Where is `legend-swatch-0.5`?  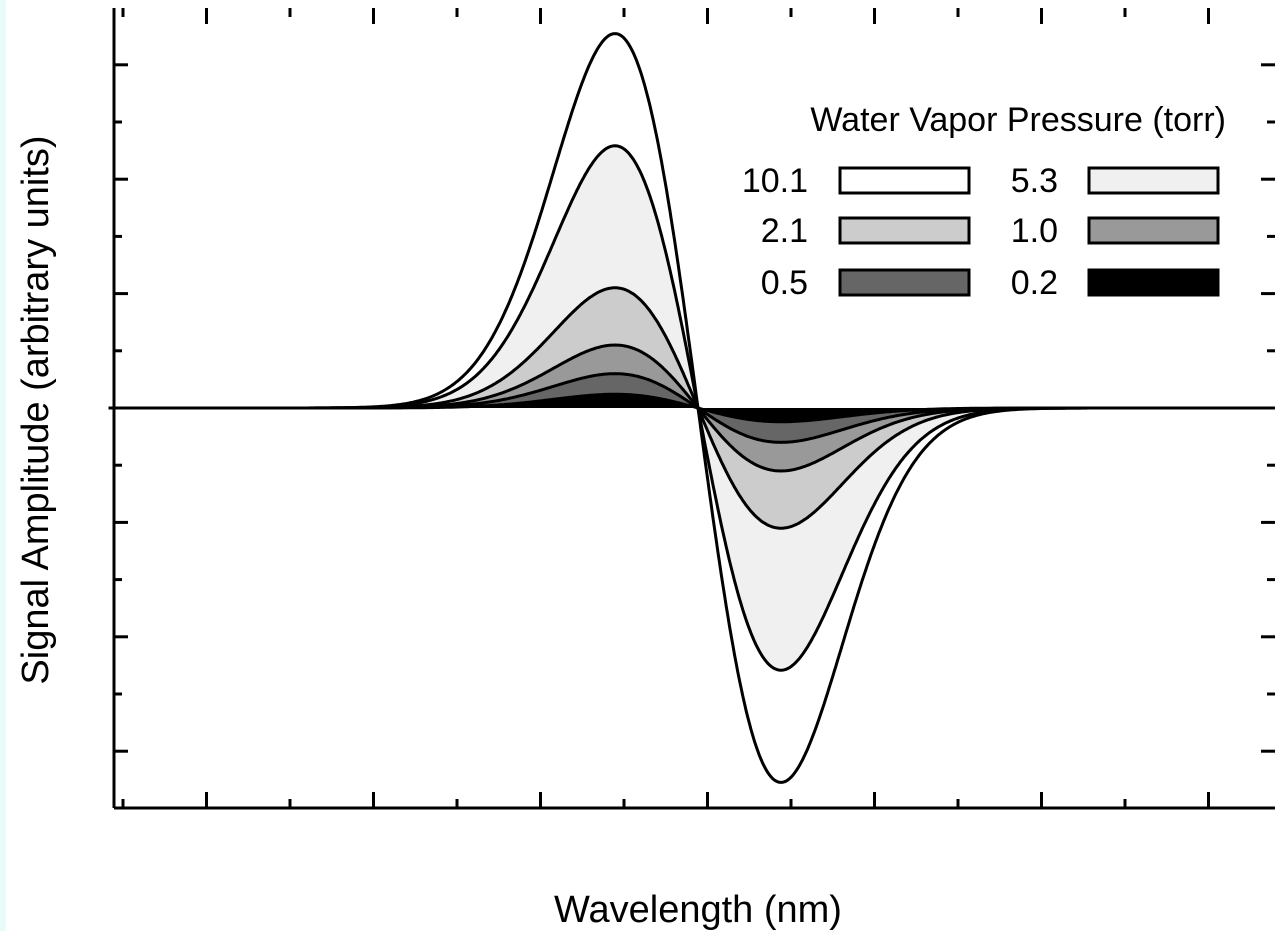
legend-swatch-0.5 is located at coordinates (904, 282).